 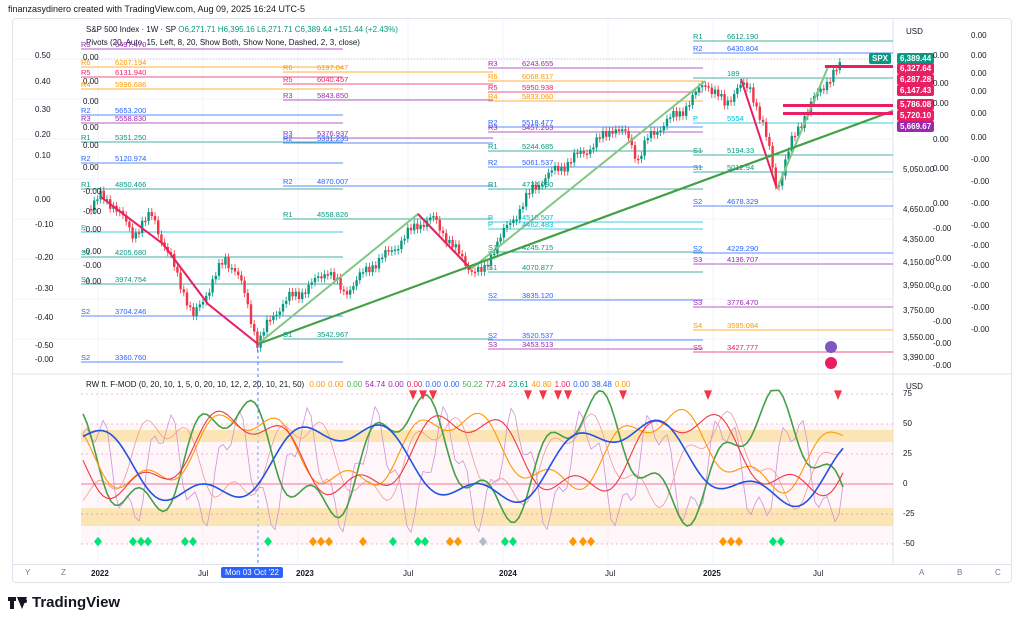 What do you see at coordinates (288, 214) in the screenshot?
I see `pivot-label: R1` at bounding box center [288, 214].